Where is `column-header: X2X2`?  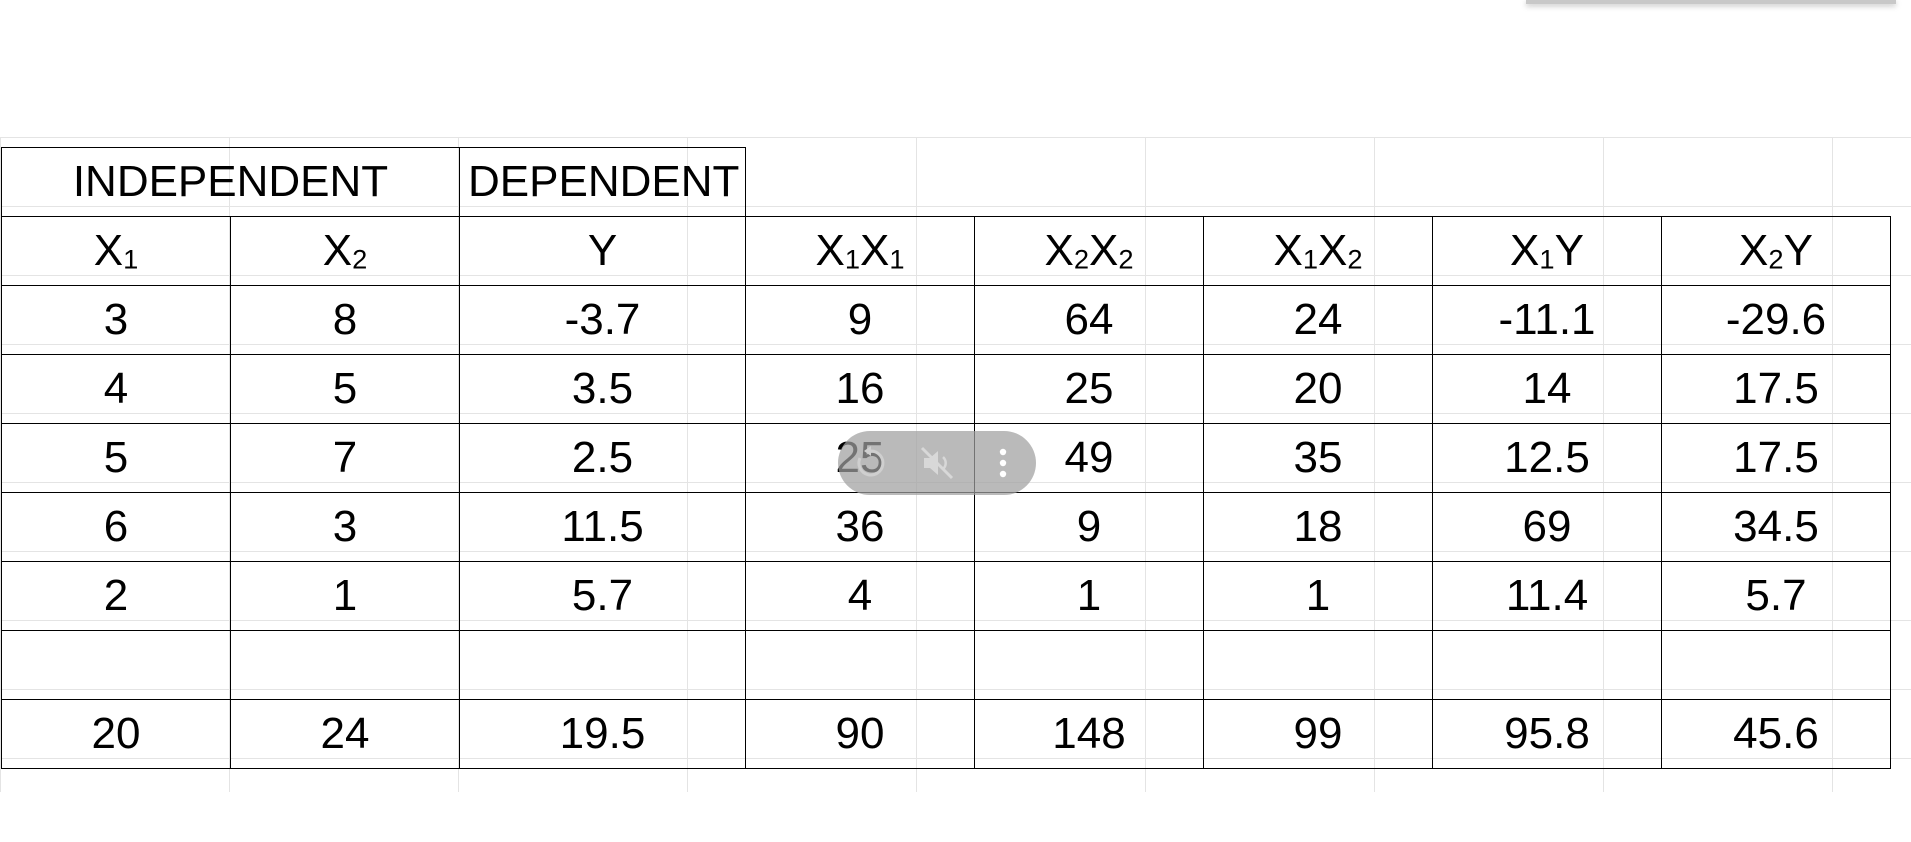
column-header: X2X2 is located at coordinates (1089, 251).